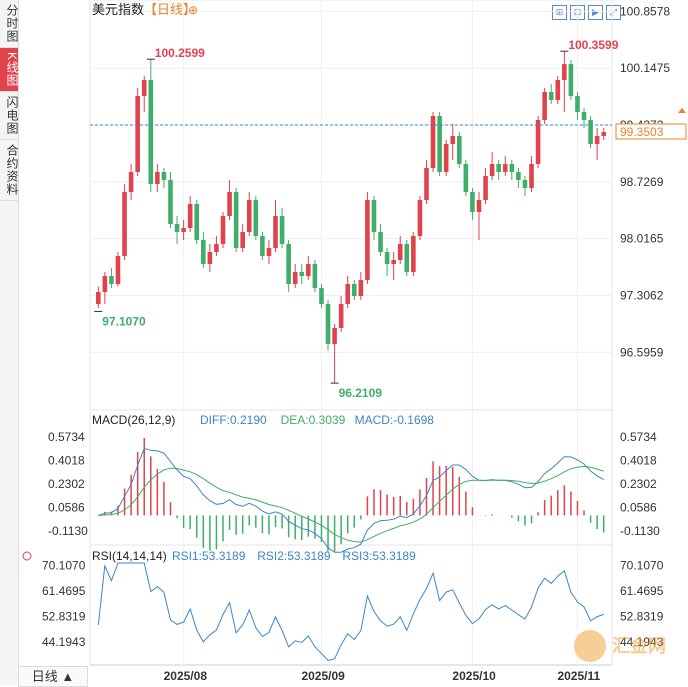 The height and width of the screenshot is (687, 688). What do you see at coordinates (313, 420) in the screenshot?
I see `macd-legend-item: DEA:0.3039` at bounding box center [313, 420].